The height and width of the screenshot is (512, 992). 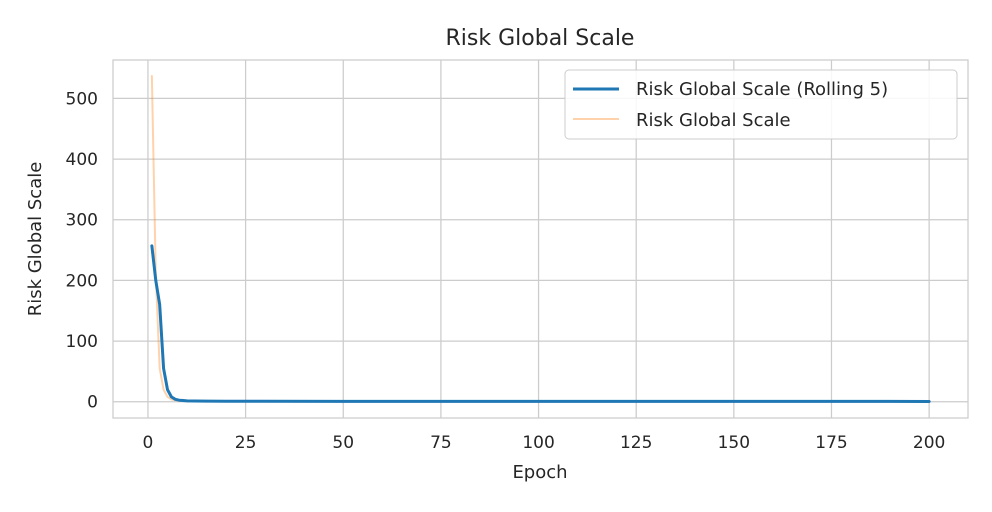 I want to click on y-tick-label: 300, so click(x=82, y=221).